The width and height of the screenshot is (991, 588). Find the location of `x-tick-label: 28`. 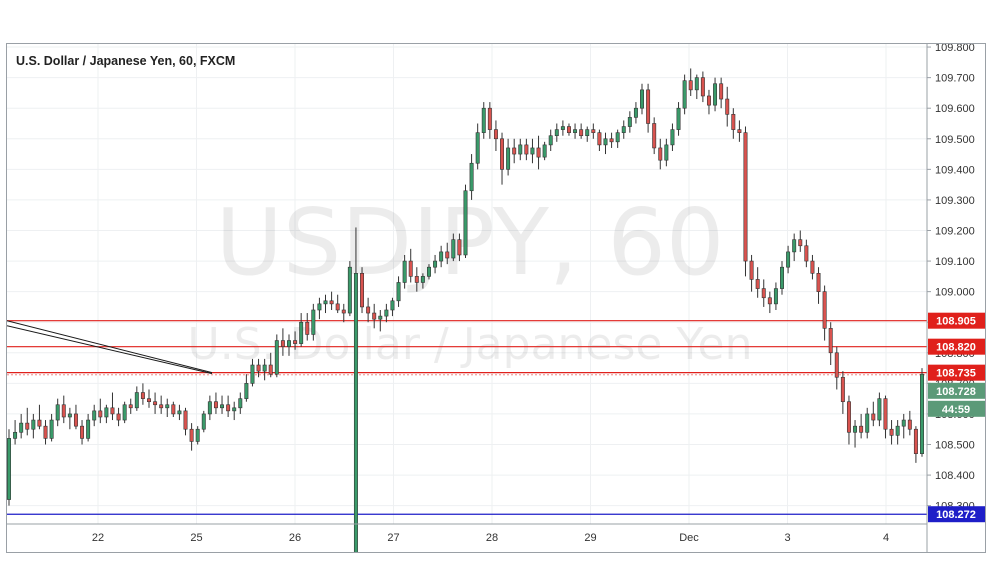

x-tick-label: 28 is located at coordinates (492, 538).